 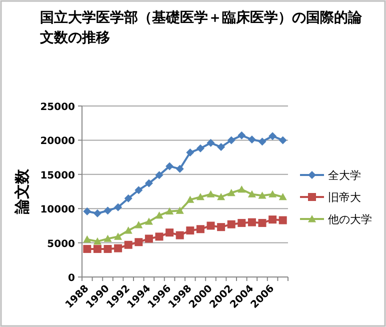 I want to click on y-axis-title: 論文数, so click(x=22, y=191).